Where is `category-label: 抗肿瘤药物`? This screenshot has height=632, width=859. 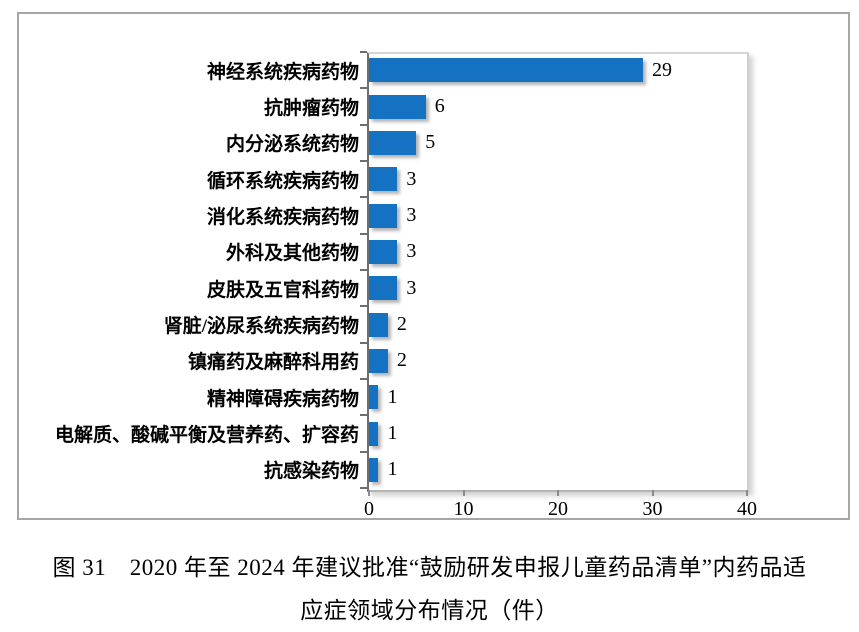 category-label: 抗肿瘤药物 is located at coordinates (311, 108).